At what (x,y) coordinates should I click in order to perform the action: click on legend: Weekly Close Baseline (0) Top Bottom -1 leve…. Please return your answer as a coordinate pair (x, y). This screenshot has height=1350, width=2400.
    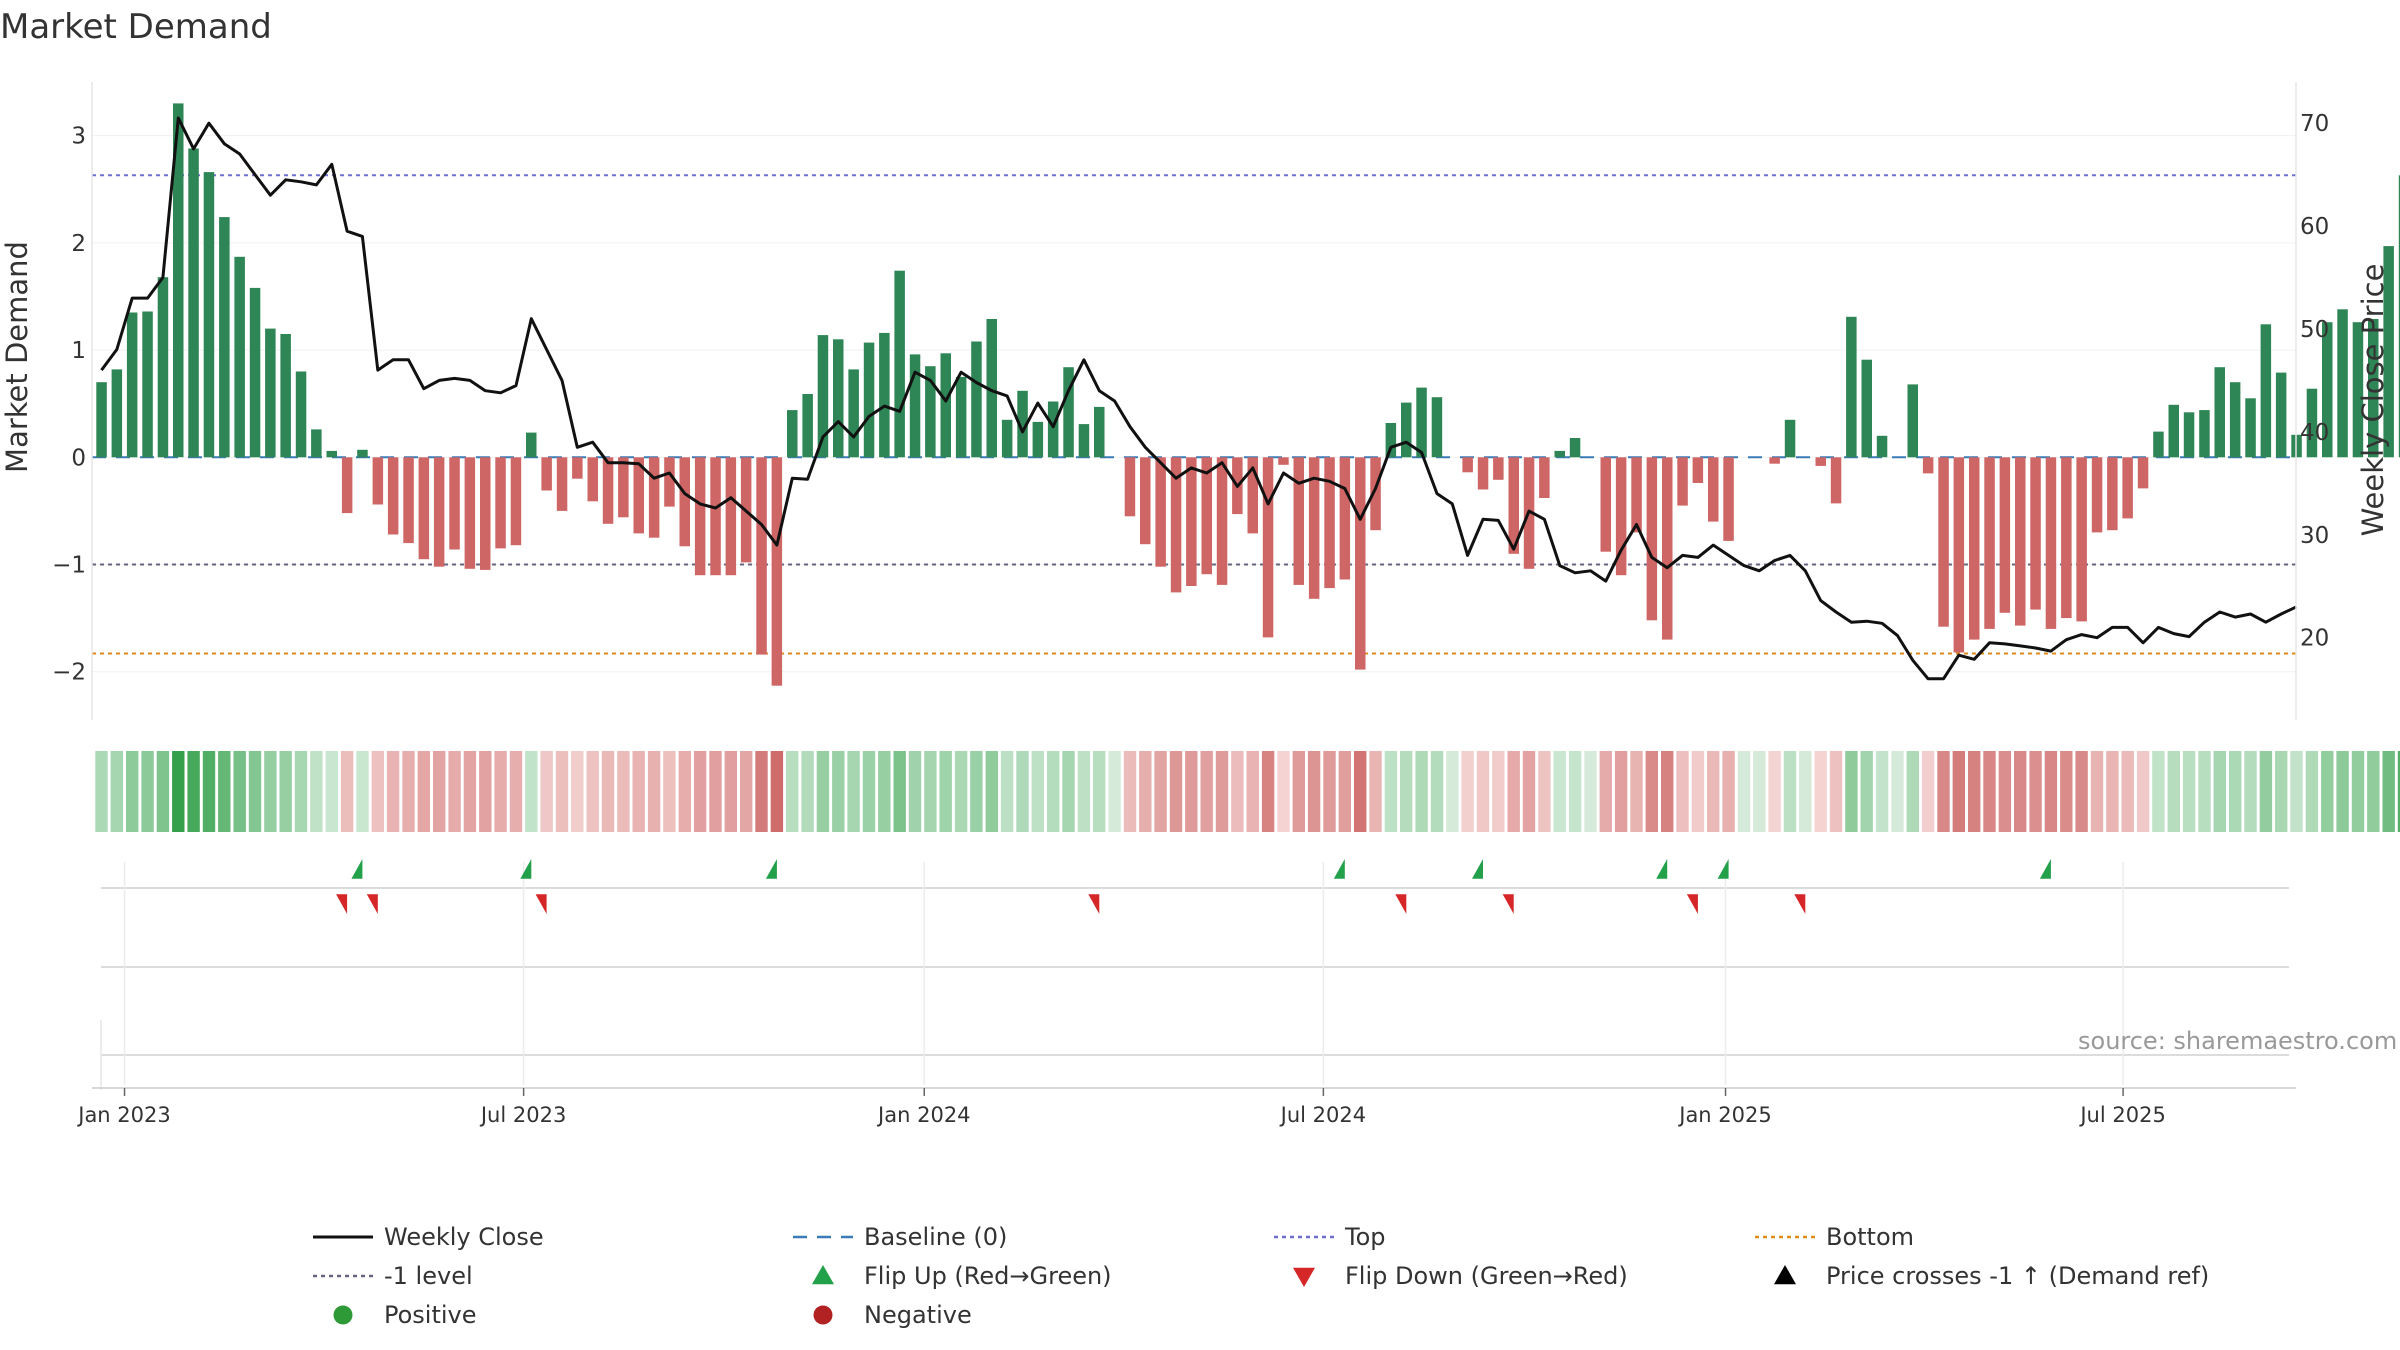
    Looking at the image, I should click on (1261, 1276).